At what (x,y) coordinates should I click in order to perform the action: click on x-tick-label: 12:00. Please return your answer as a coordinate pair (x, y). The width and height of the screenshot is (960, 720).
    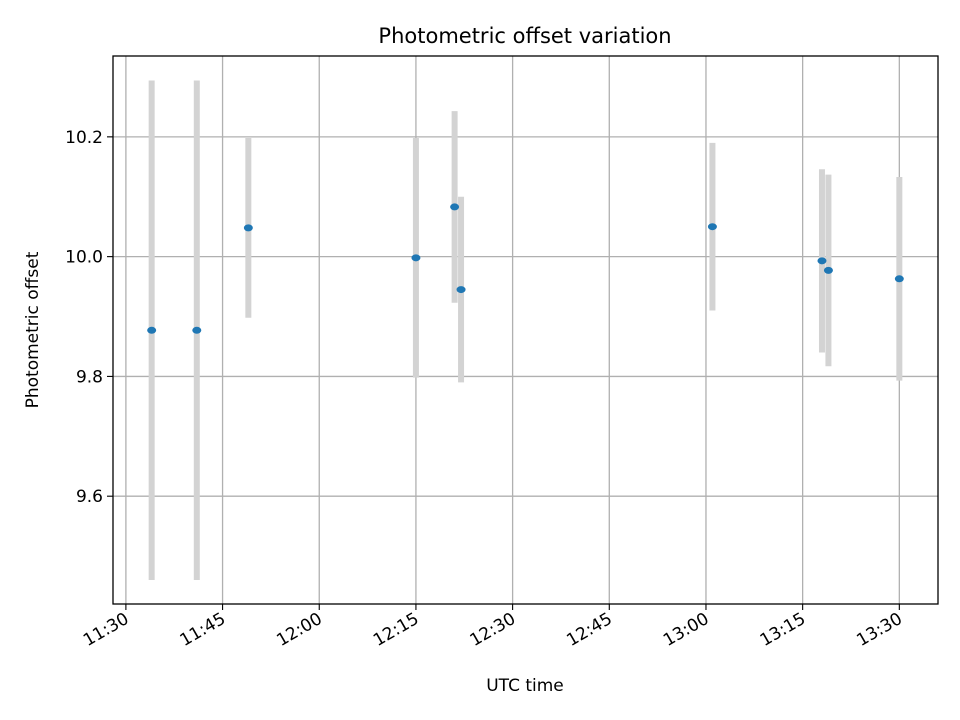
    Looking at the image, I should click on (299, 630).